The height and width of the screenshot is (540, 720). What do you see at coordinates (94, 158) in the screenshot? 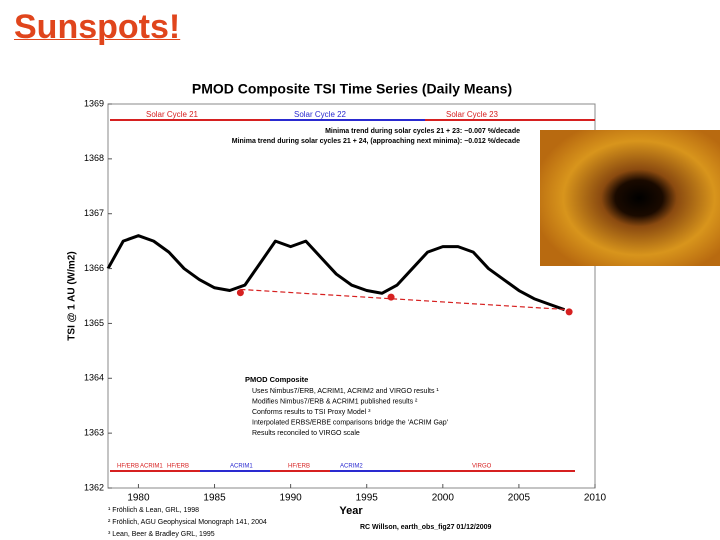
I see `y-tick-label: 1368` at bounding box center [94, 158].